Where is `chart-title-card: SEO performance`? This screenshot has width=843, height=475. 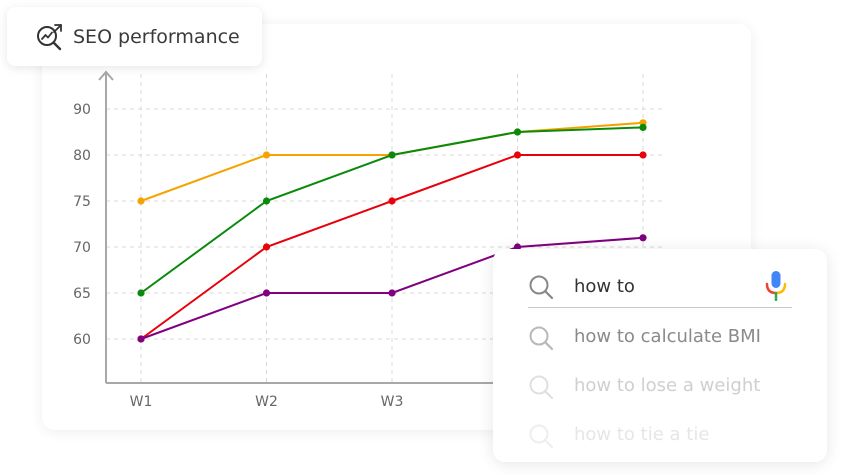
chart-title-card: SEO performance is located at coordinates (134, 36).